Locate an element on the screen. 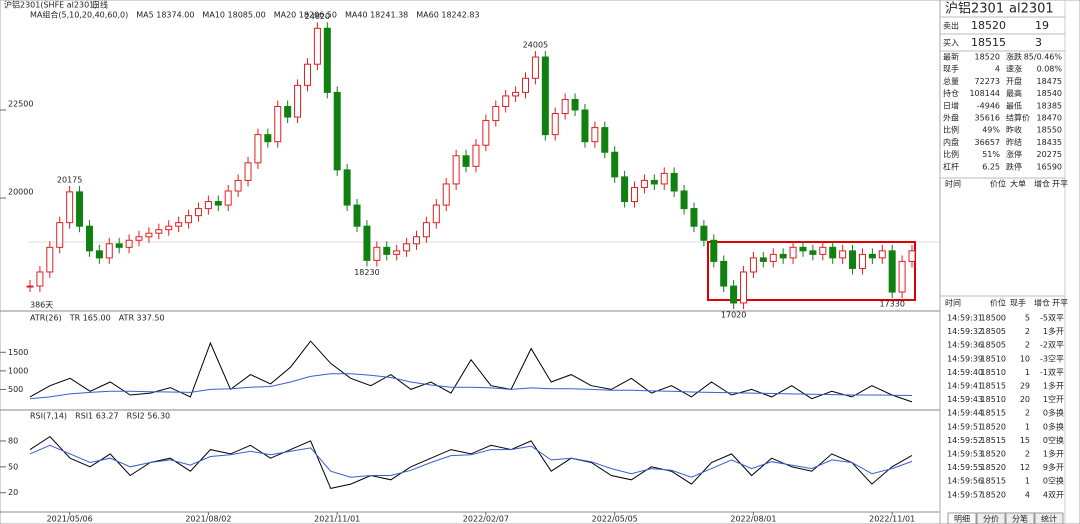 The image size is (1080, 524). quote-value: 20275 is located at coordinates (1049, 154).